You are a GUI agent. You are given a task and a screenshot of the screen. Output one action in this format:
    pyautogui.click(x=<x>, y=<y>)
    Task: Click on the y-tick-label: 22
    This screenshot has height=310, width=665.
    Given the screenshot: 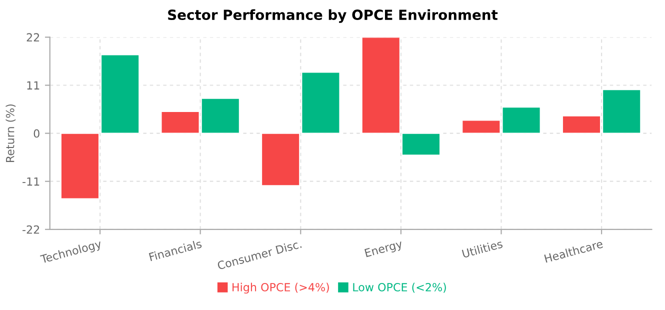 What is the action you would take?
    pyautogui.click(x=33, y=37)
    